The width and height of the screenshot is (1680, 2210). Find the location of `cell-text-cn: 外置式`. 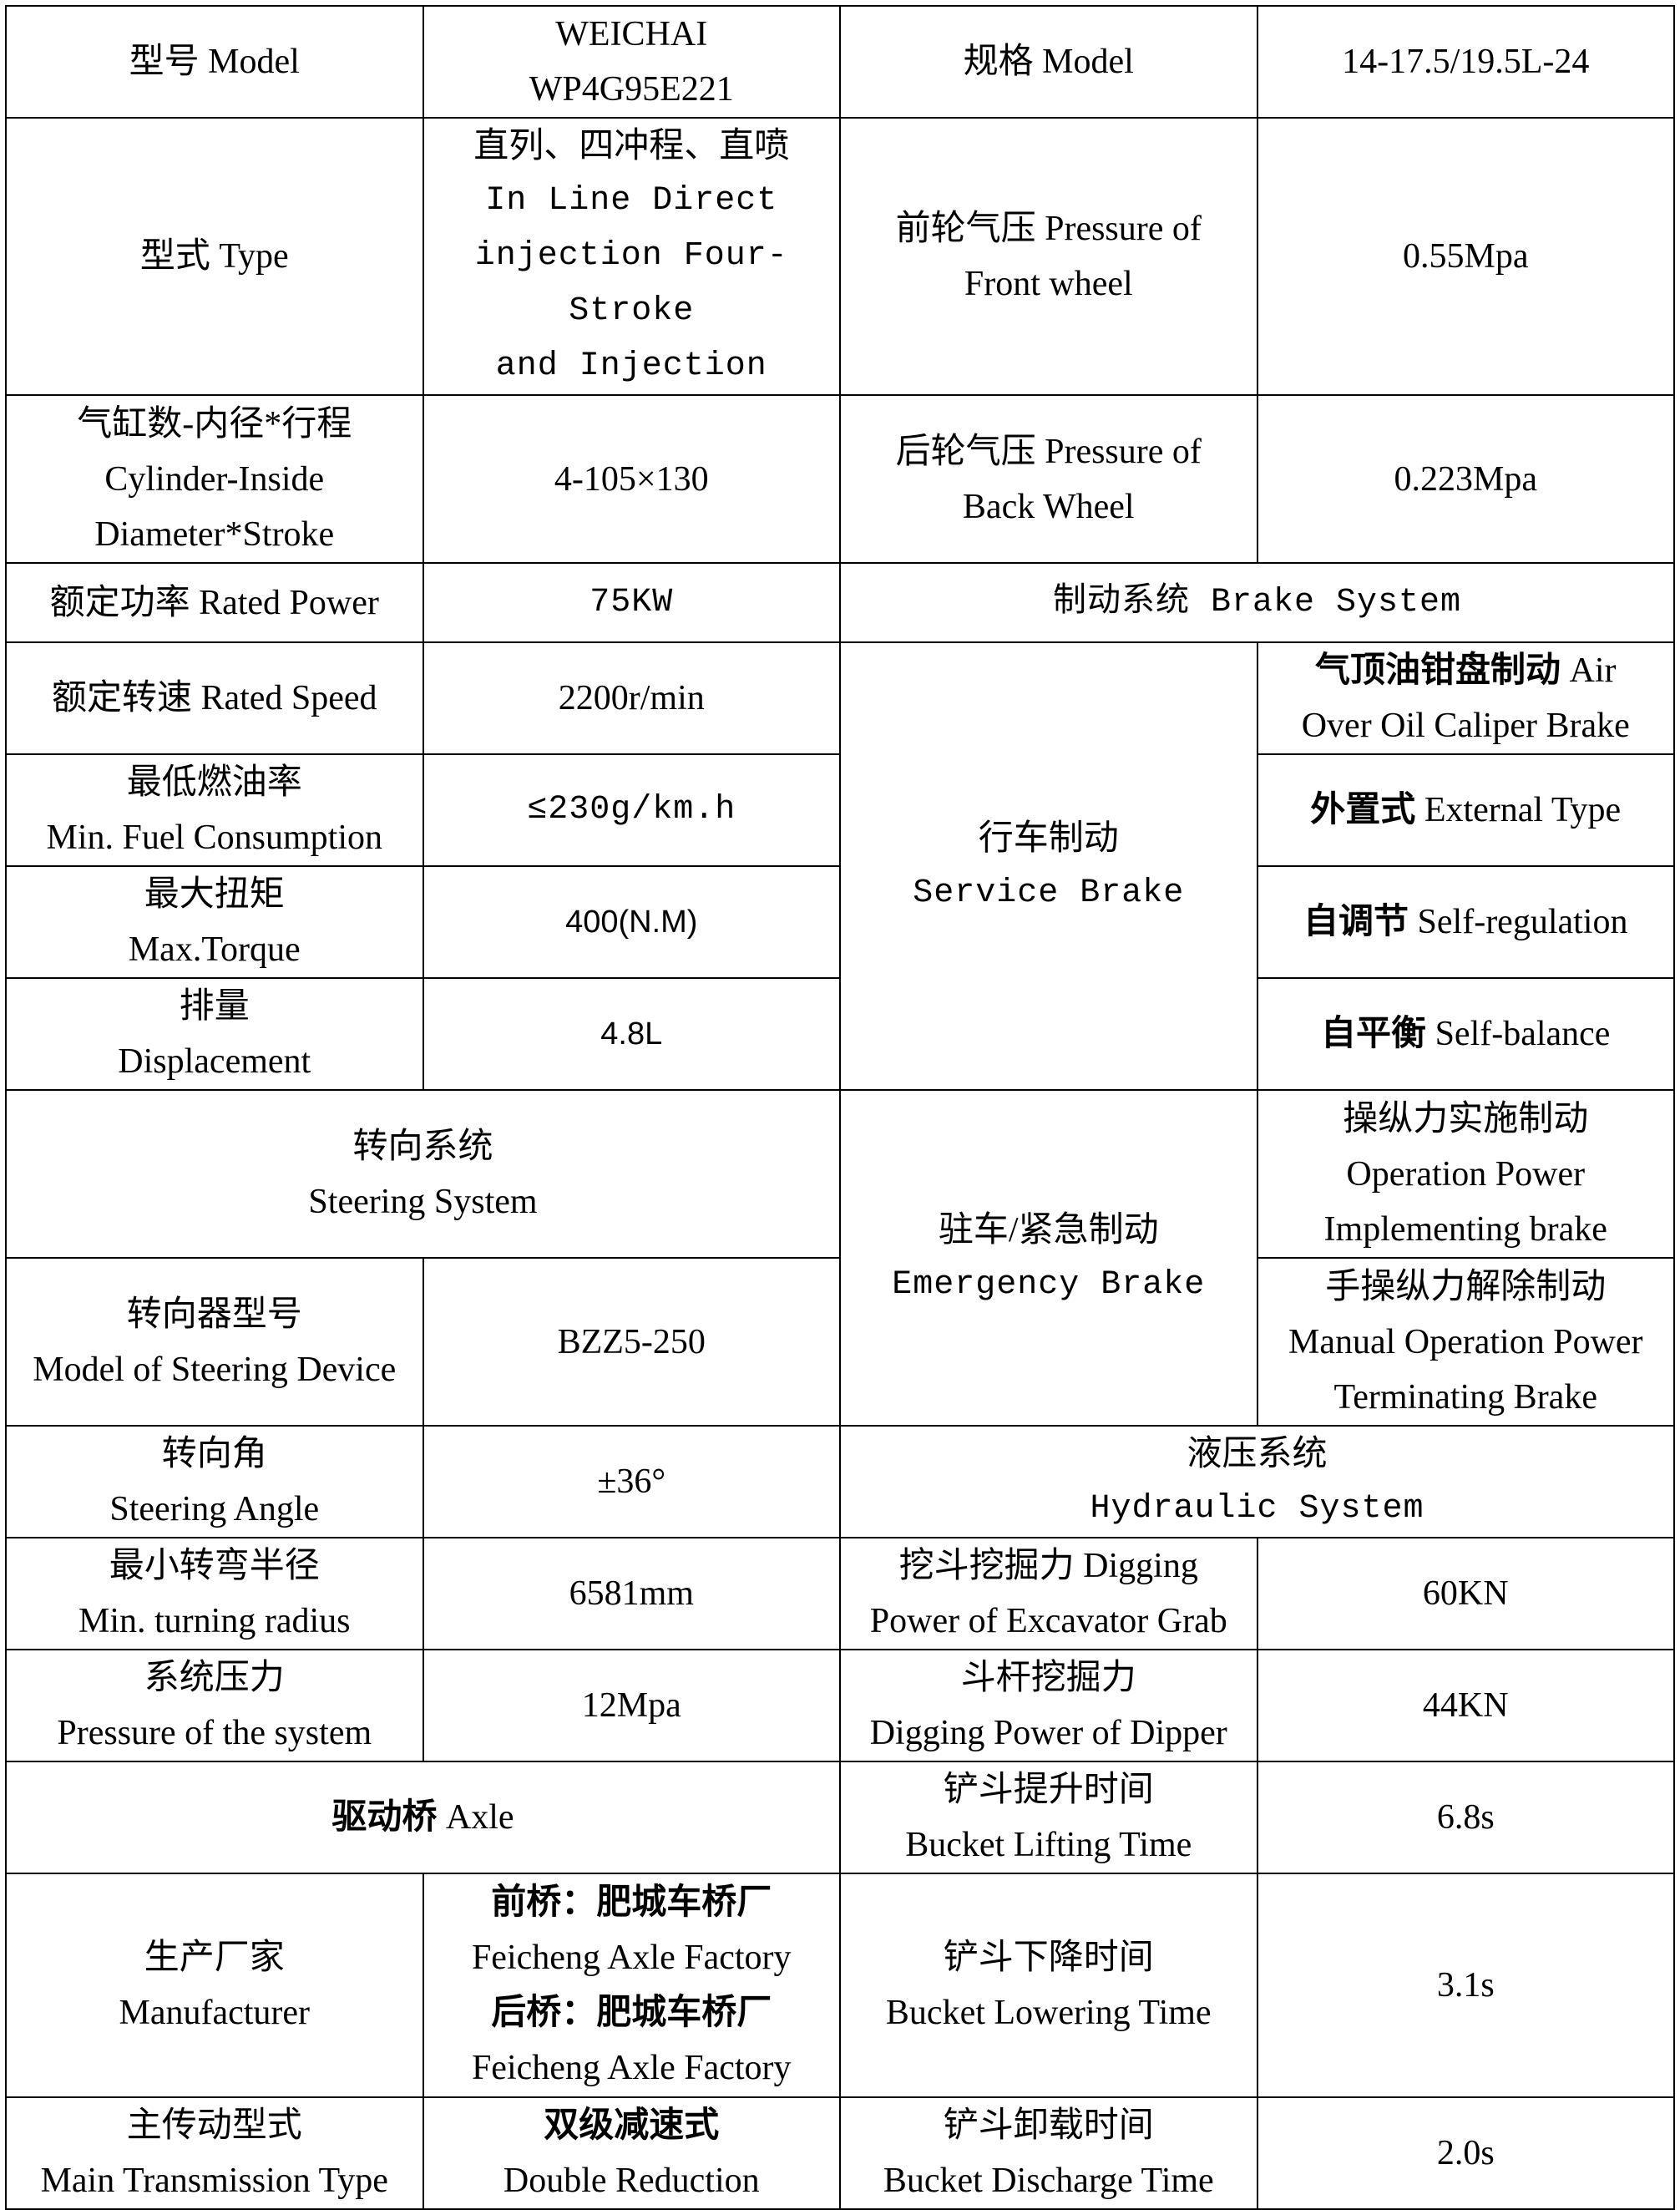

cell-text-cn: 外置式 is located at coordinates (1367, 810).